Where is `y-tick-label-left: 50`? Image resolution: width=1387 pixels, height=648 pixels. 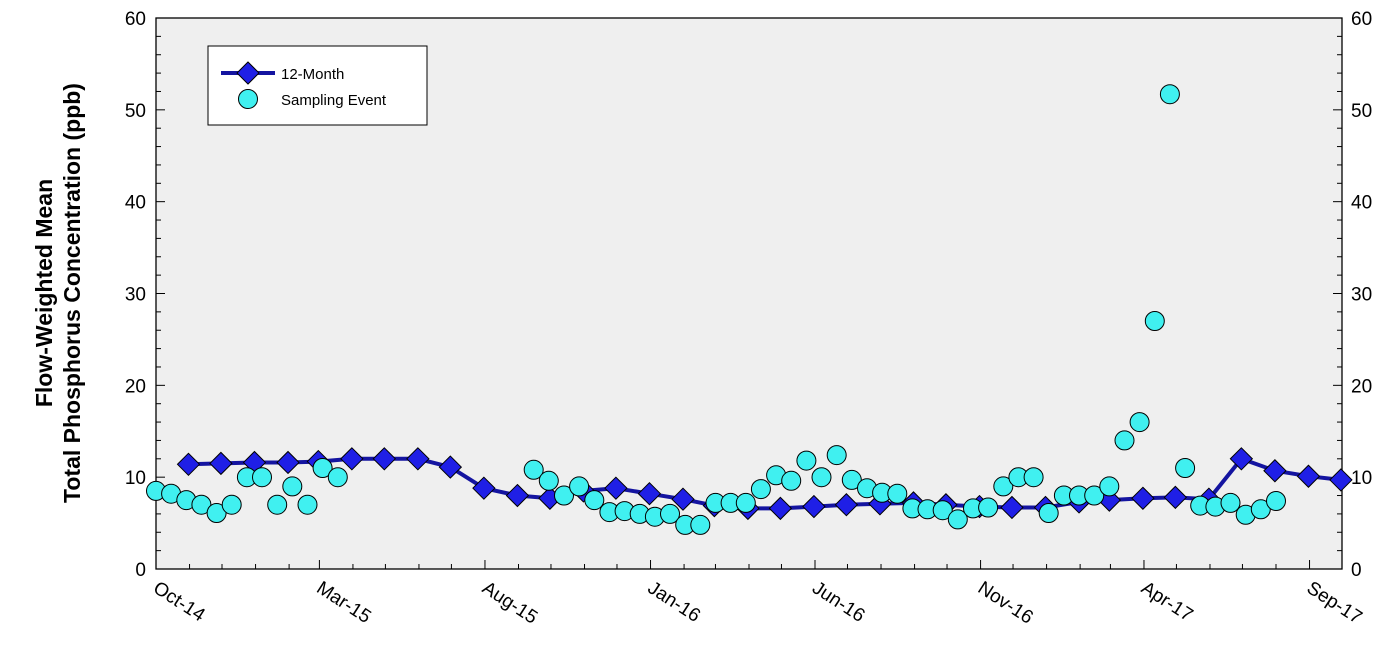
y-tick-label-left: 50 is located at coordinates (135, 111).